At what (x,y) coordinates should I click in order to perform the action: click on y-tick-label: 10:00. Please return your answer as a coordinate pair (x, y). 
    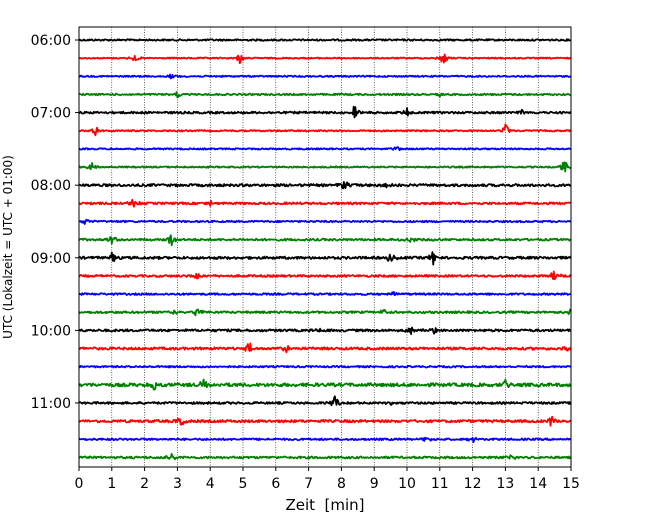
    Looking at the image, I should click on (51, 331).